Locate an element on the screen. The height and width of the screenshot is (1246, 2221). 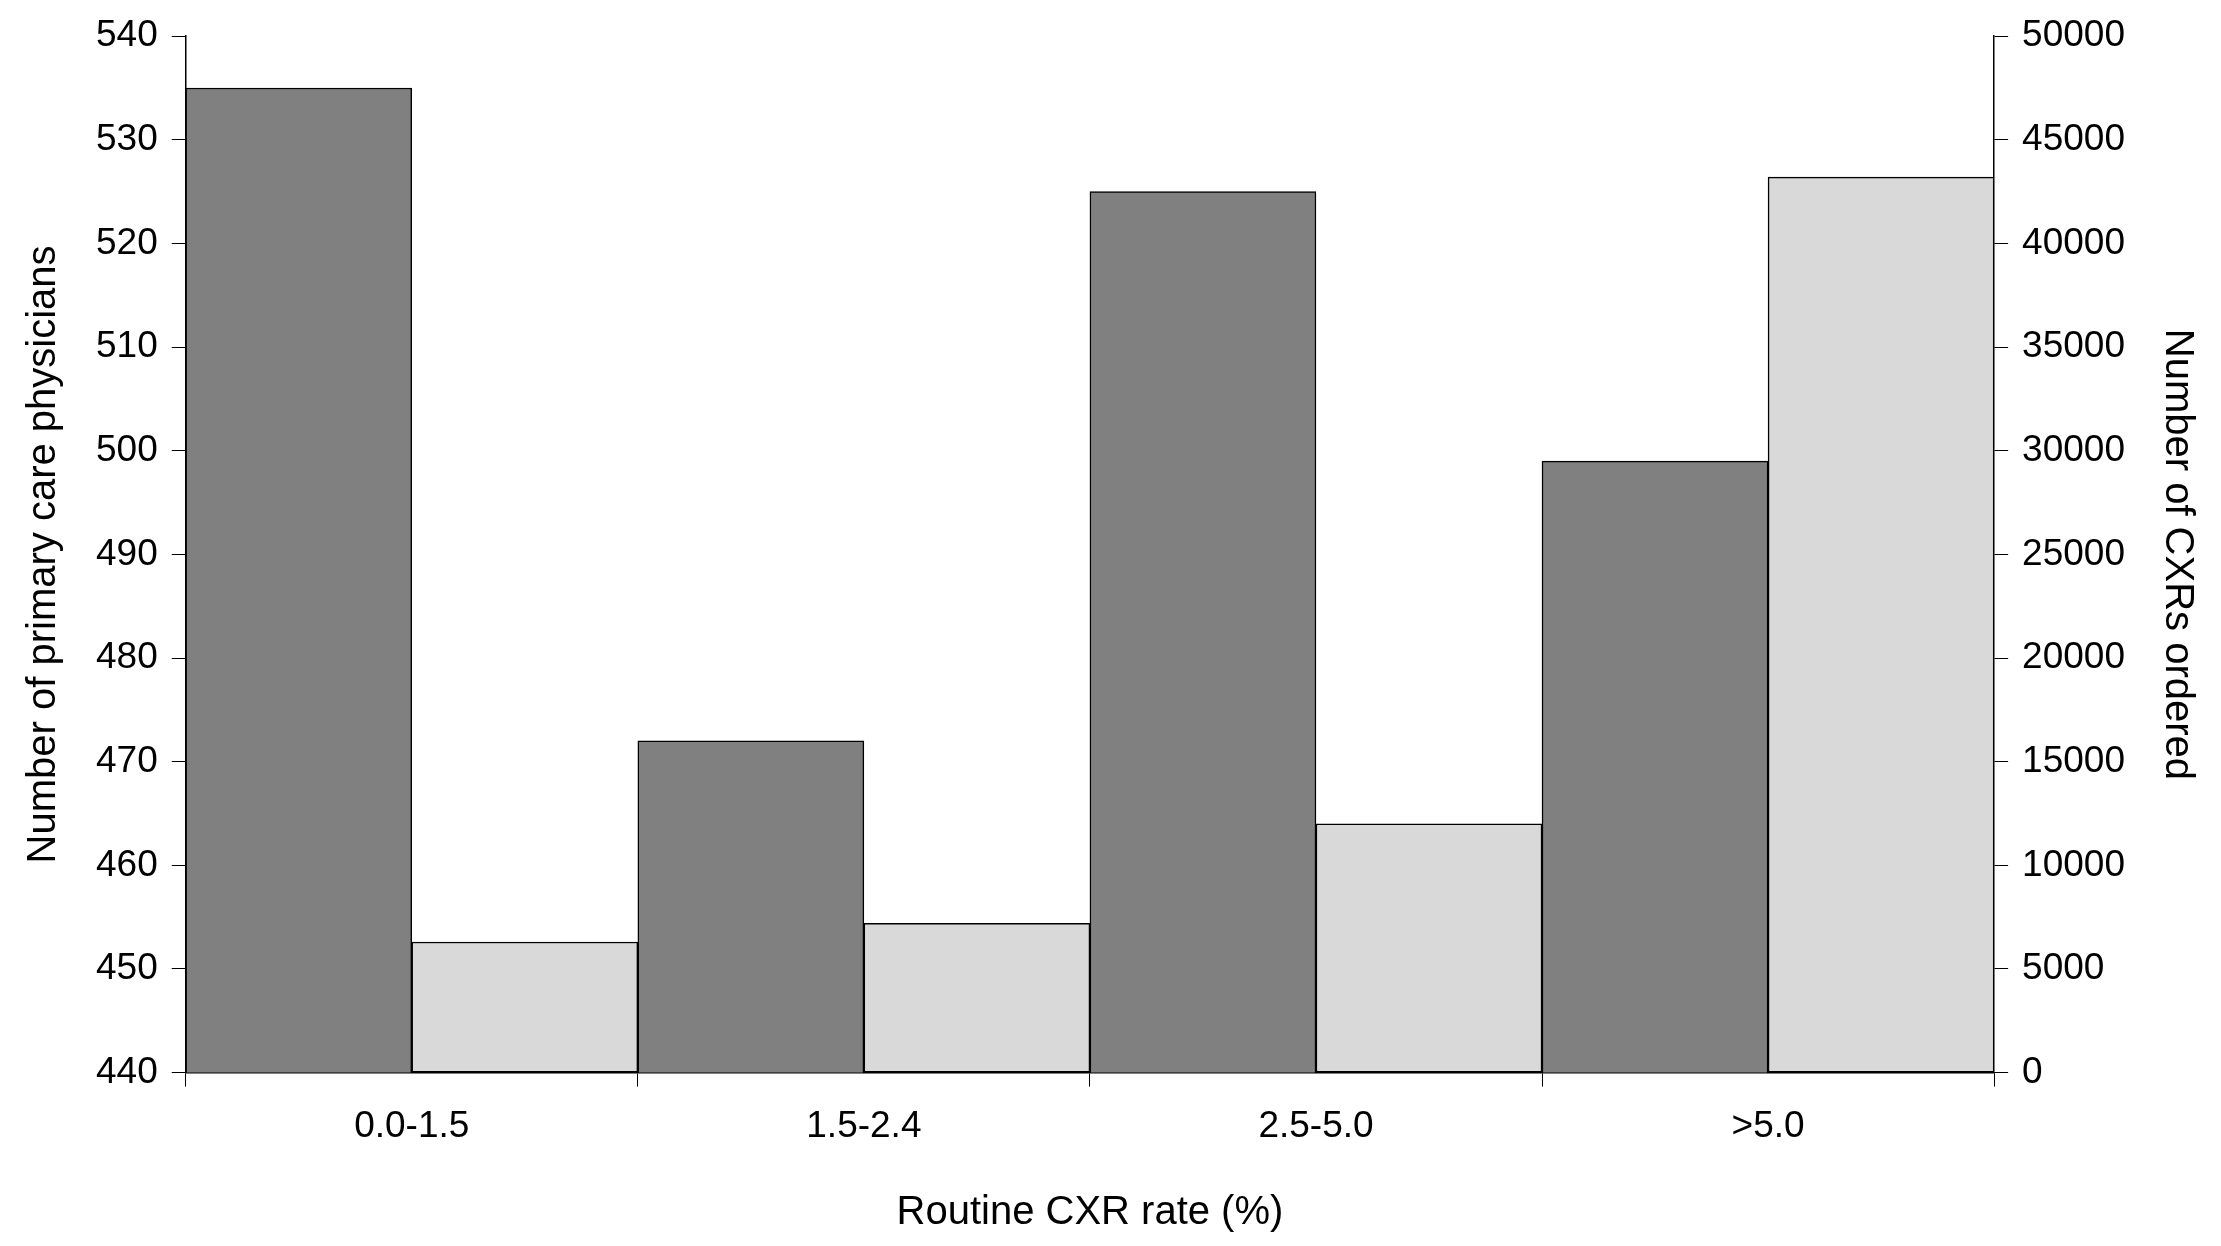
y-tick-label: 460 is located at coordinates (127, 863).